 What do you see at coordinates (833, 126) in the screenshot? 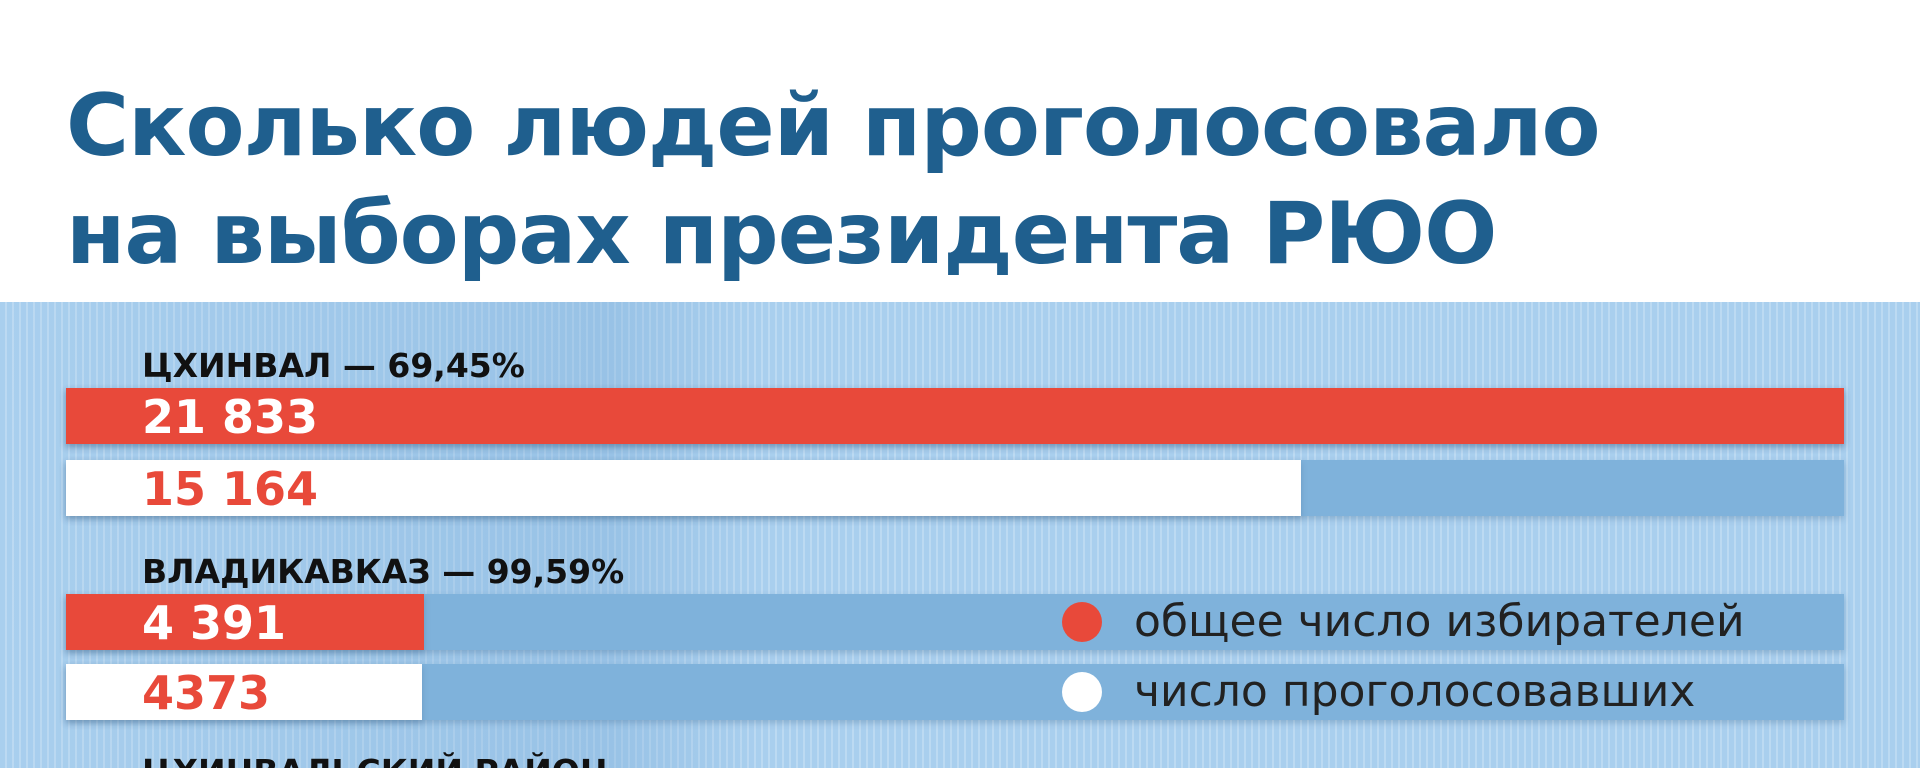
I see `chart-title-line-1: Сколько людей проголосовало` at bounding box center [833, 126].